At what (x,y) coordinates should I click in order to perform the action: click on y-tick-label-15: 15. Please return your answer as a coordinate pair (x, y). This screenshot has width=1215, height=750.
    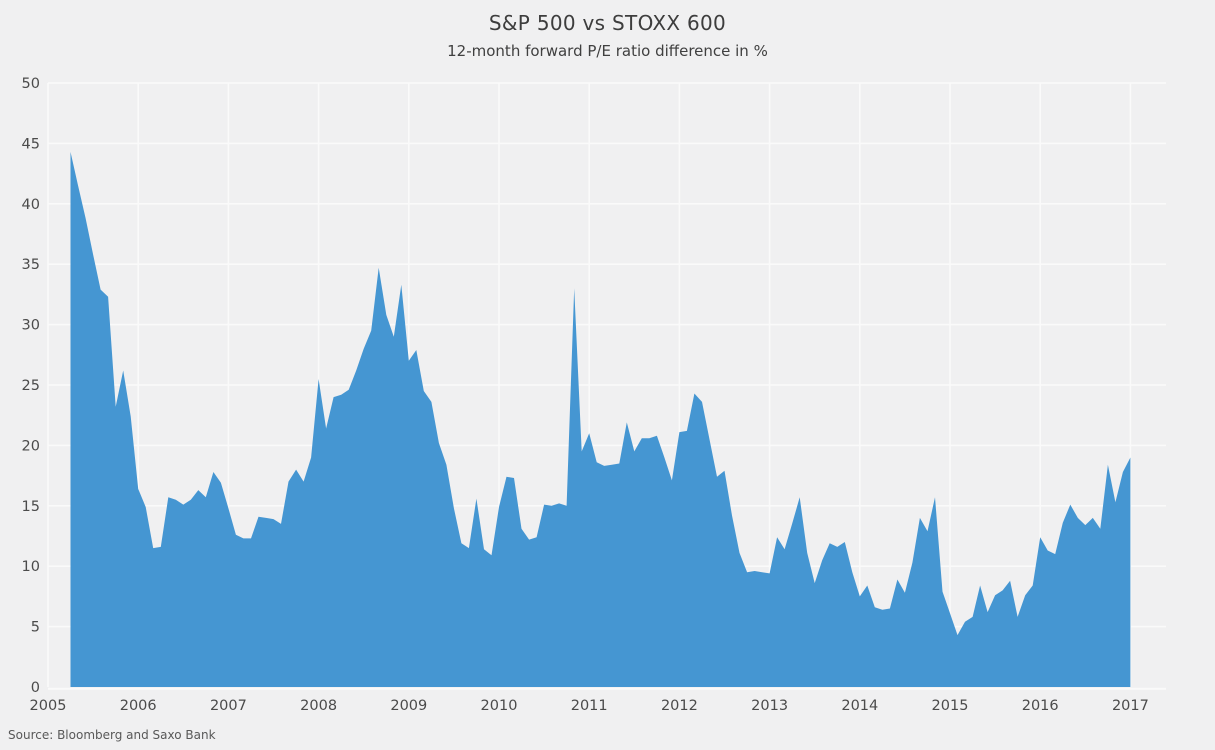
    Looking at the image, I should click on (31, 507).